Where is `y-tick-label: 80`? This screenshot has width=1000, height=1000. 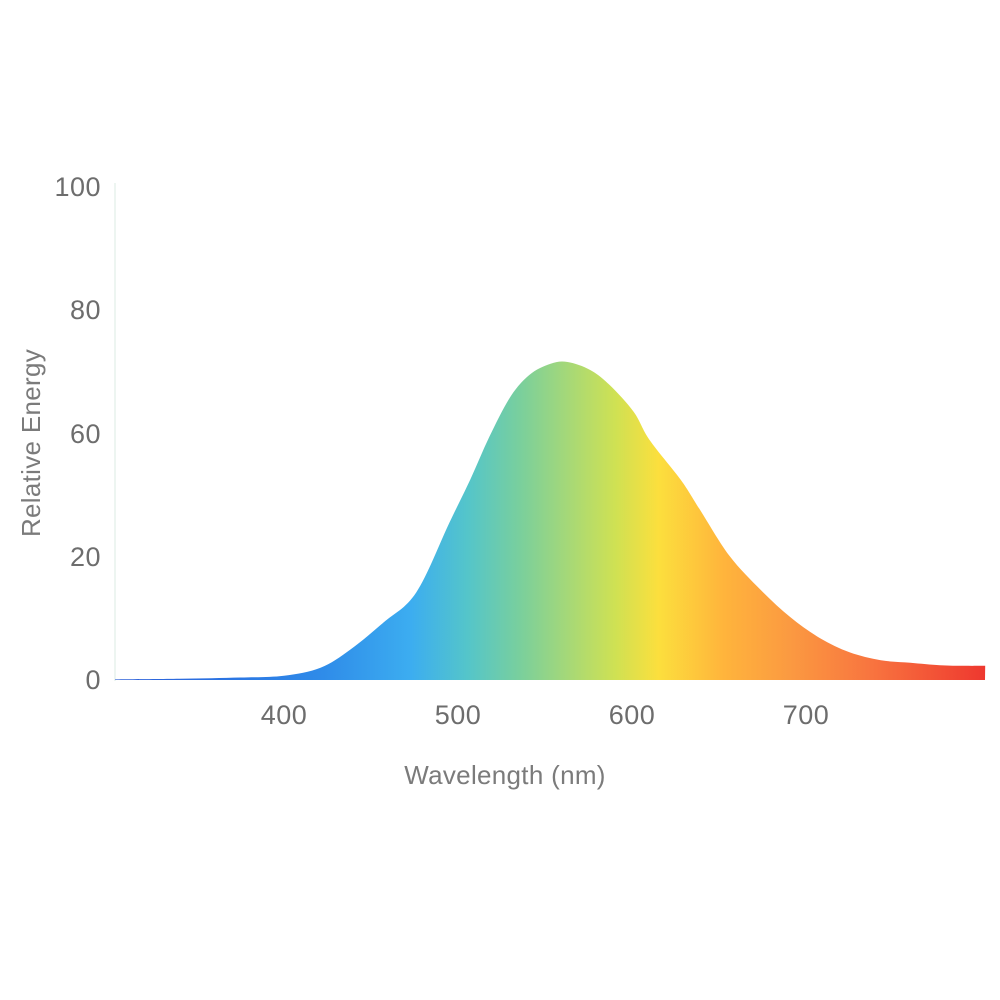 y-tick-label: 80 is located at coordinates (85, 310).